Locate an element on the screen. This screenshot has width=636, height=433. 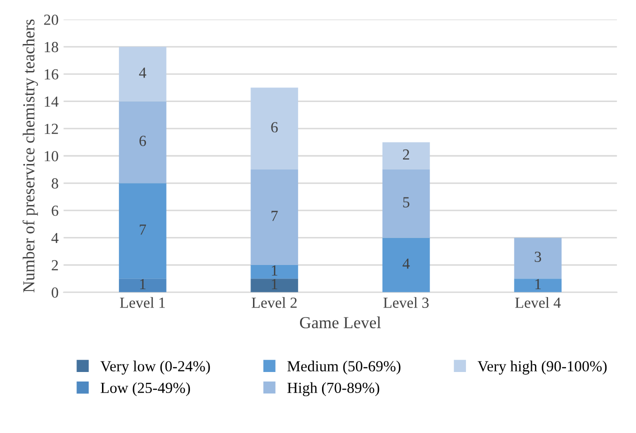
legend-label: Very high (90-100%) is located at coordinates (542, 367).